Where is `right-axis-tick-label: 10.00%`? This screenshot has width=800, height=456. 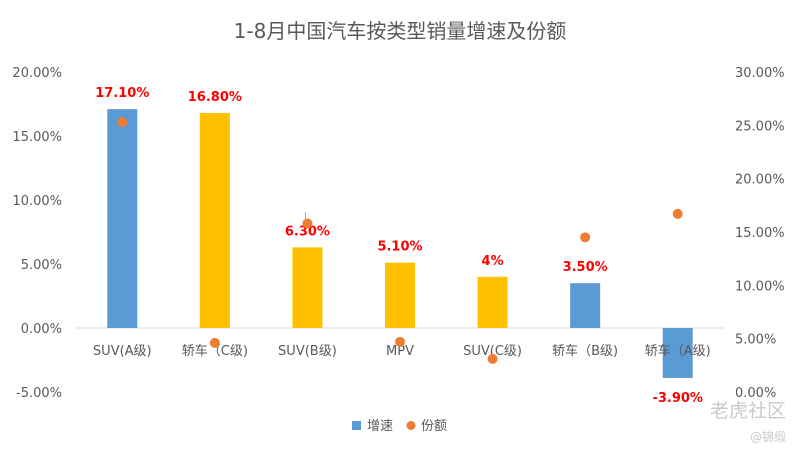
right-axis-tick-label: 10.00% is located at coordinates (760, 286).